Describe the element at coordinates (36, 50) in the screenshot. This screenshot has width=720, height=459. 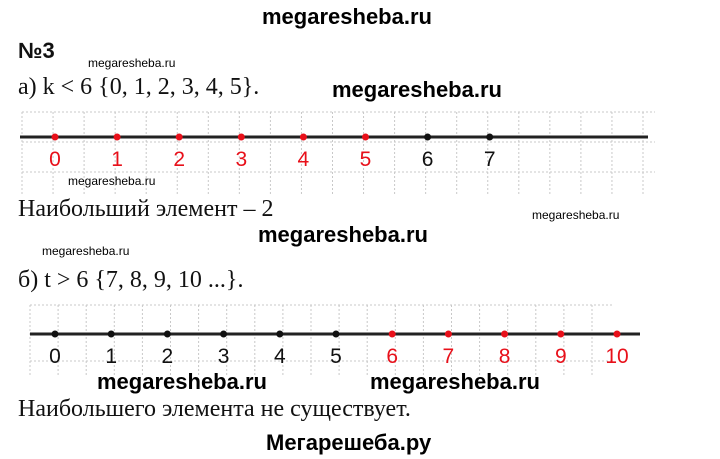
I see `task-number: №3` at that location.